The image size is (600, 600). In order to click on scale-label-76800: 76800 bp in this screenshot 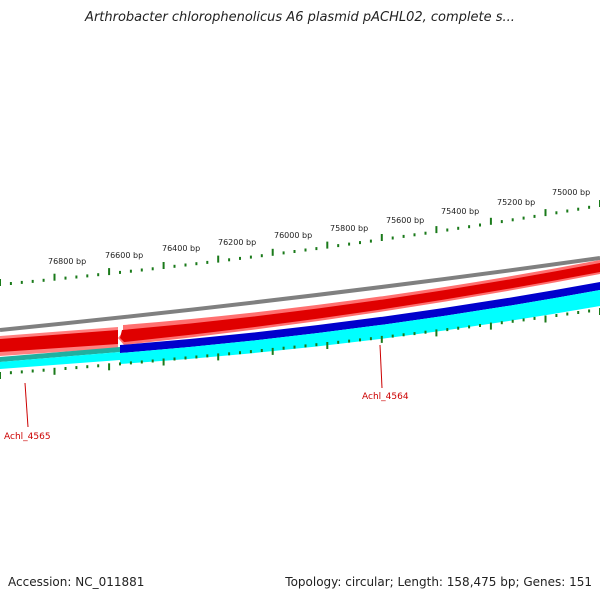, I will do `click(67, 261)`.